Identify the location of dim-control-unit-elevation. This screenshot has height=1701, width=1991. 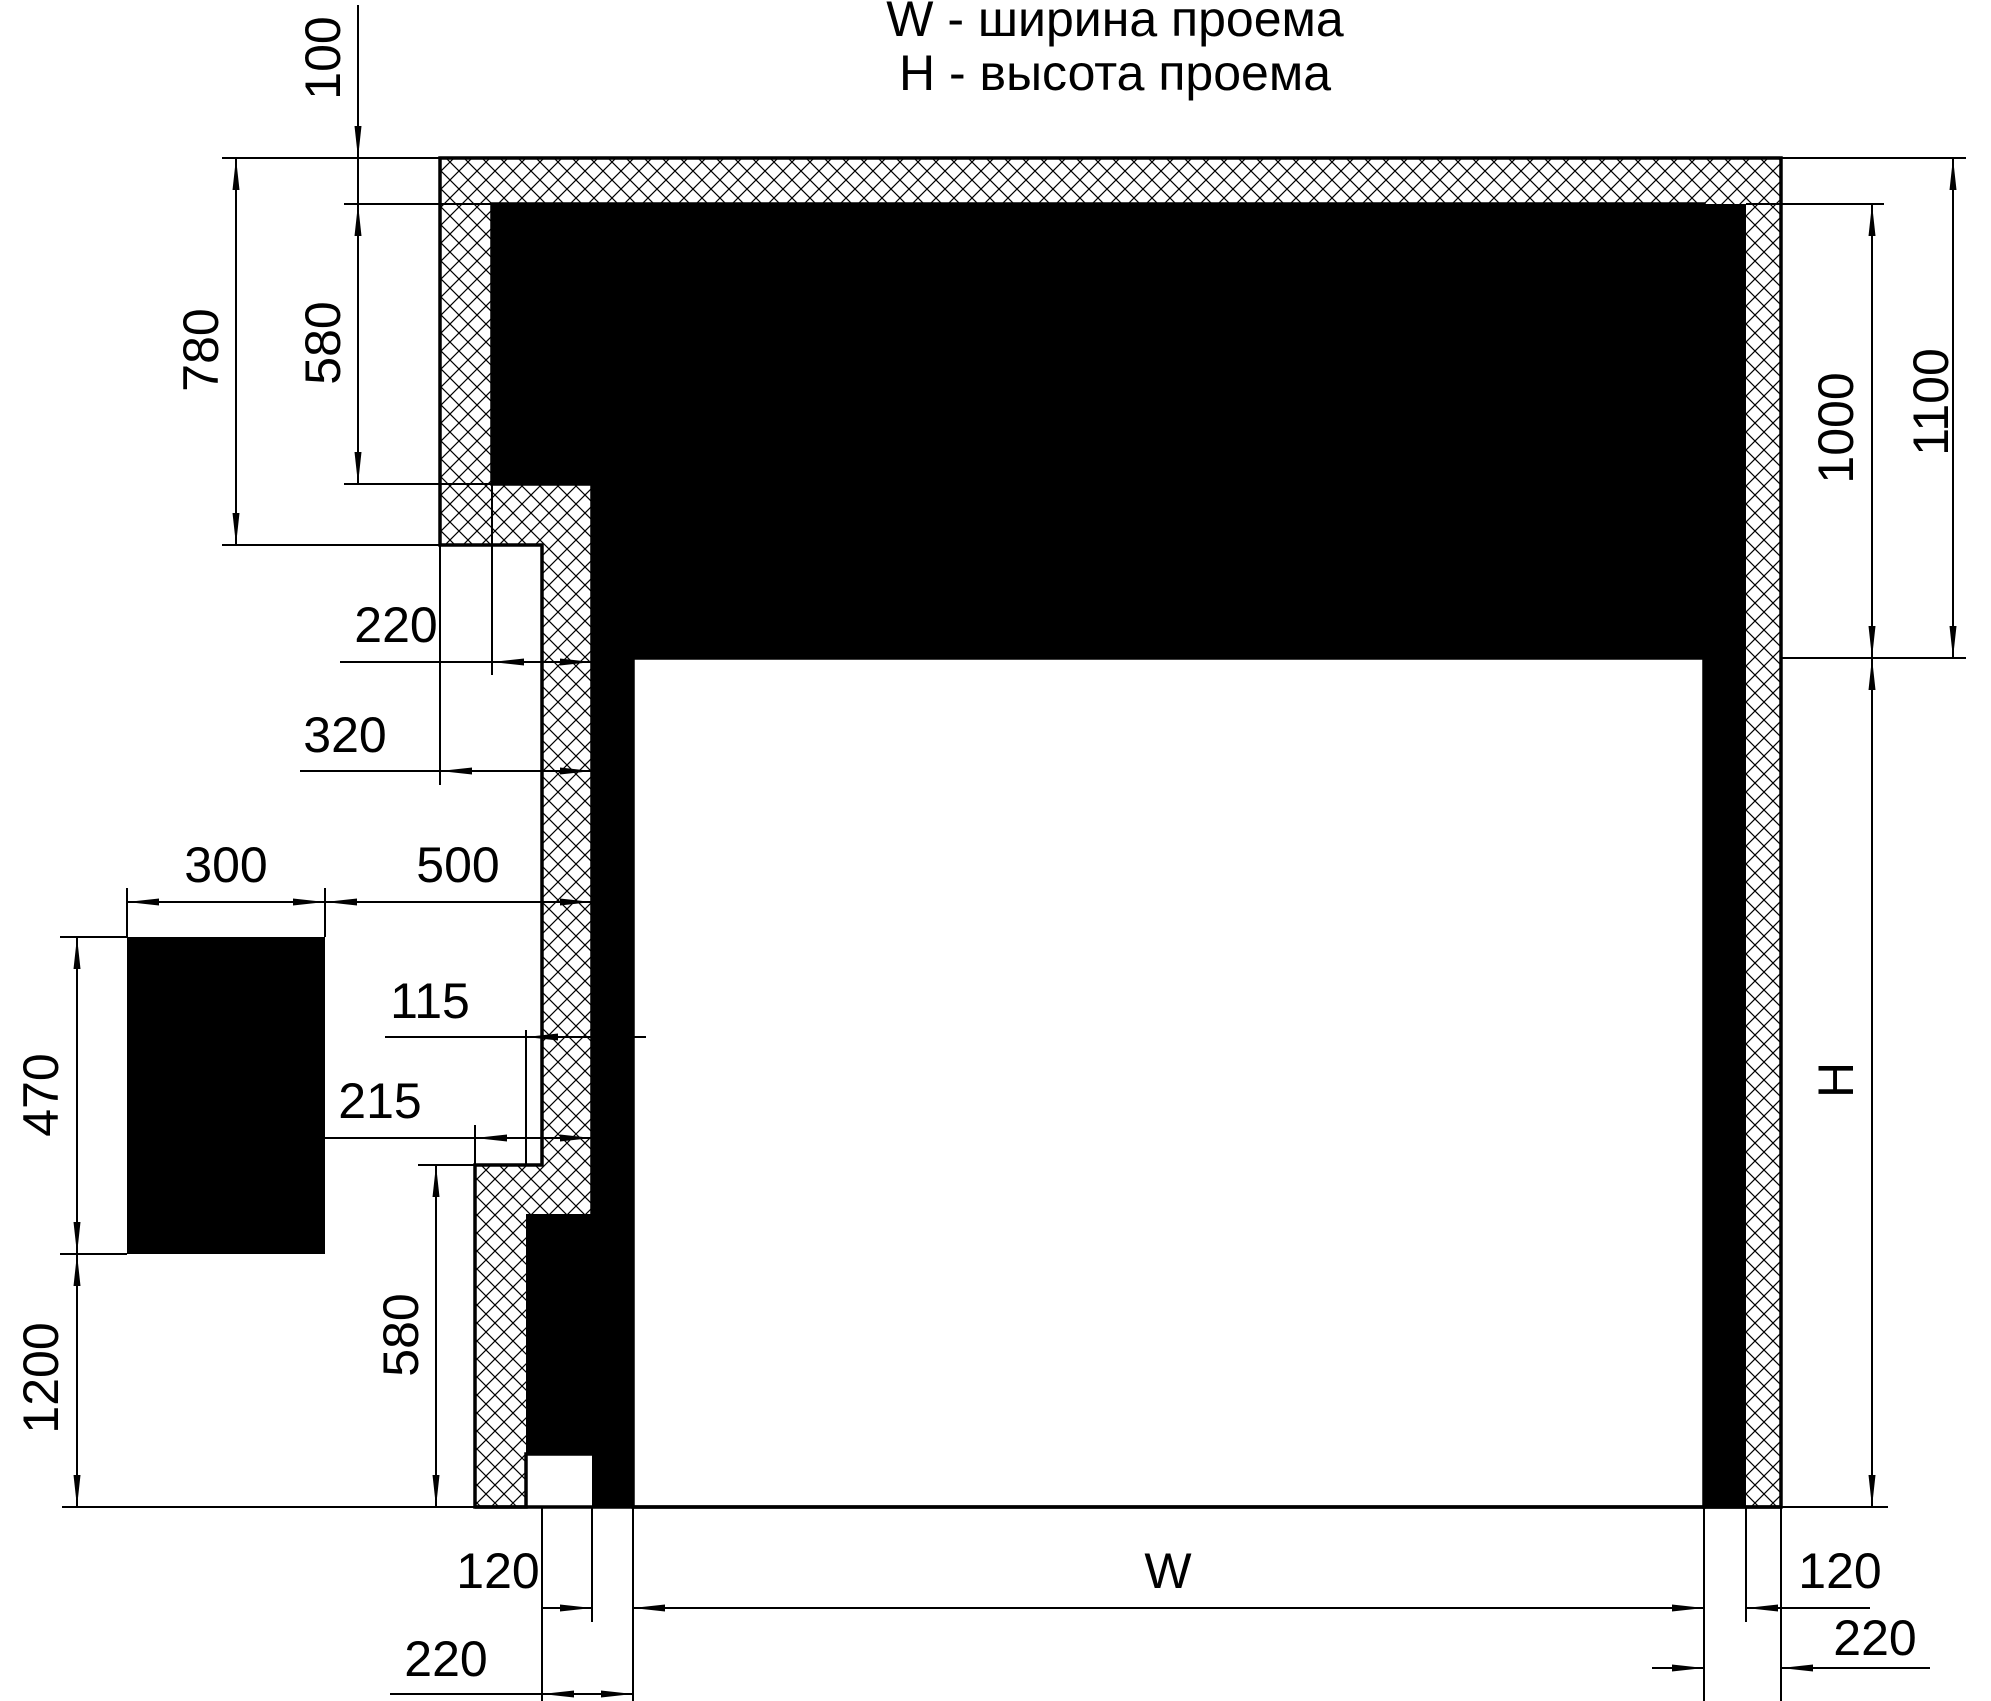
(268, 1381).